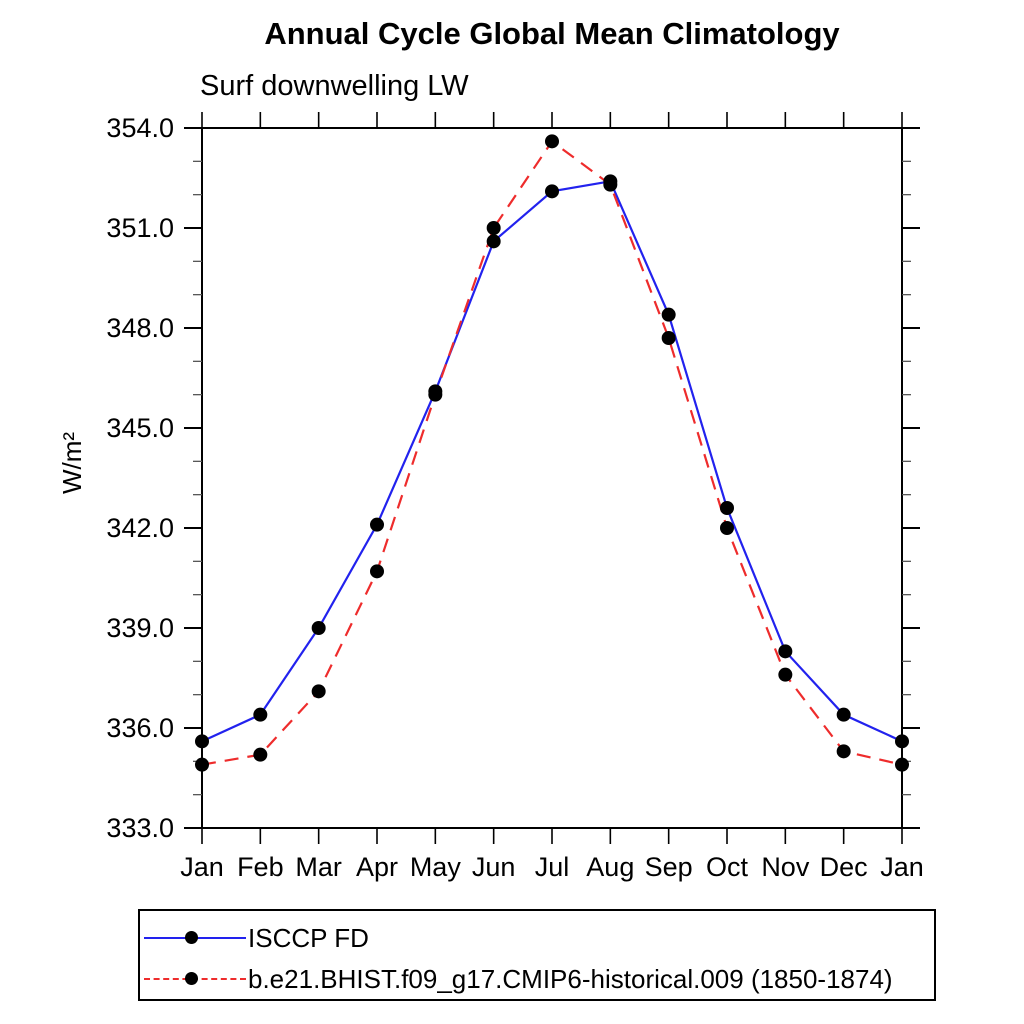  I want to click on x-axis-tick-label: Jul, so click(552, 867).